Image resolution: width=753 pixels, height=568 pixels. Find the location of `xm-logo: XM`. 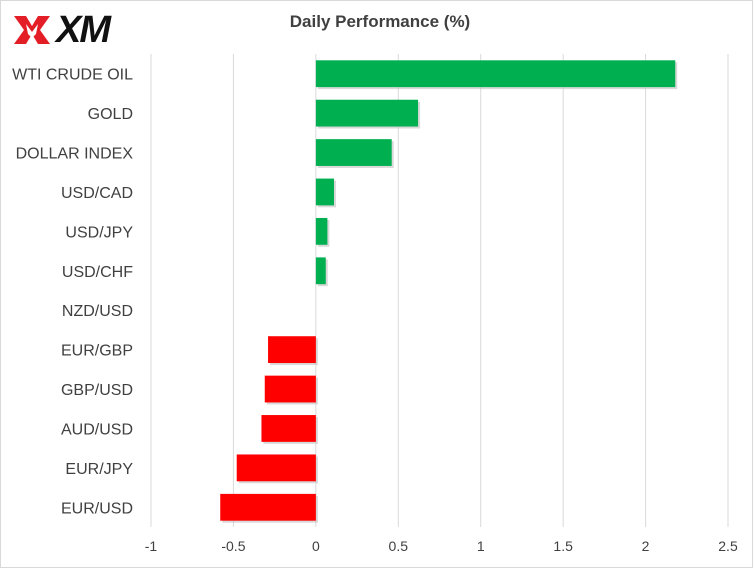

xm-logo: XM is located at coordinates (61, 30).